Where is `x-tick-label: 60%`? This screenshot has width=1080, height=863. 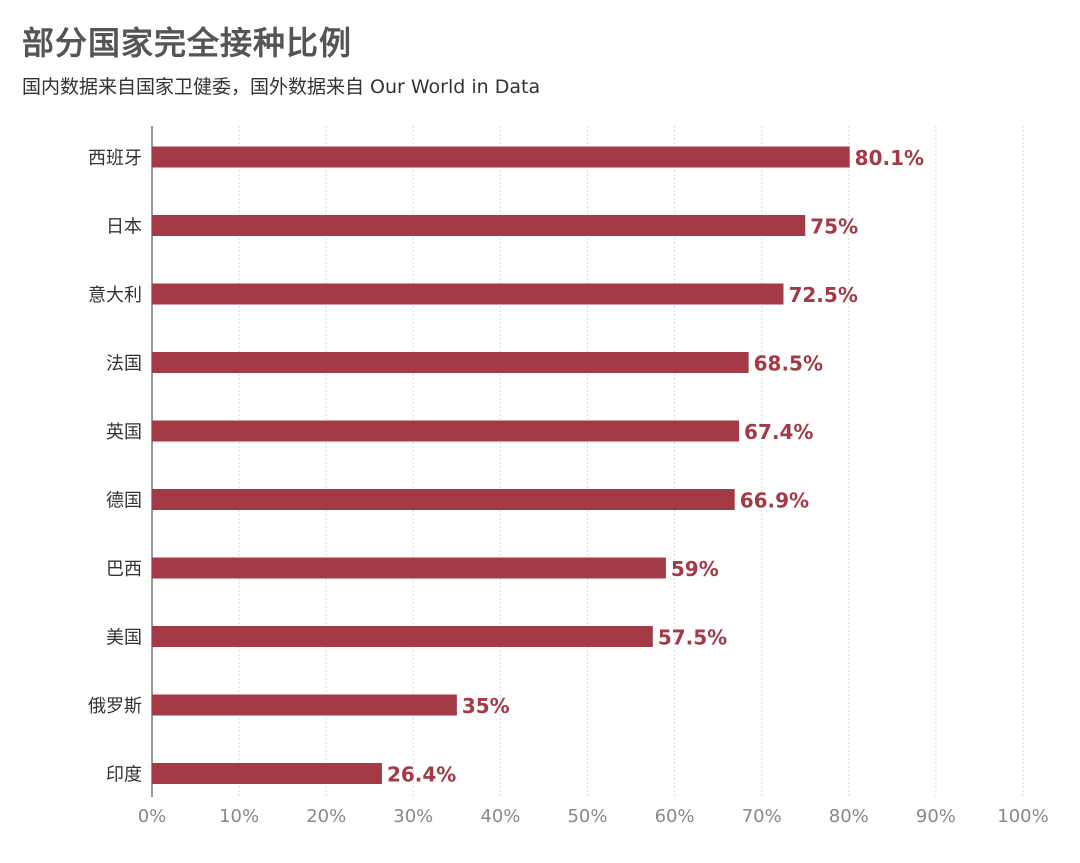 x-tick-label: 60% is located at coordinates (675, 816).